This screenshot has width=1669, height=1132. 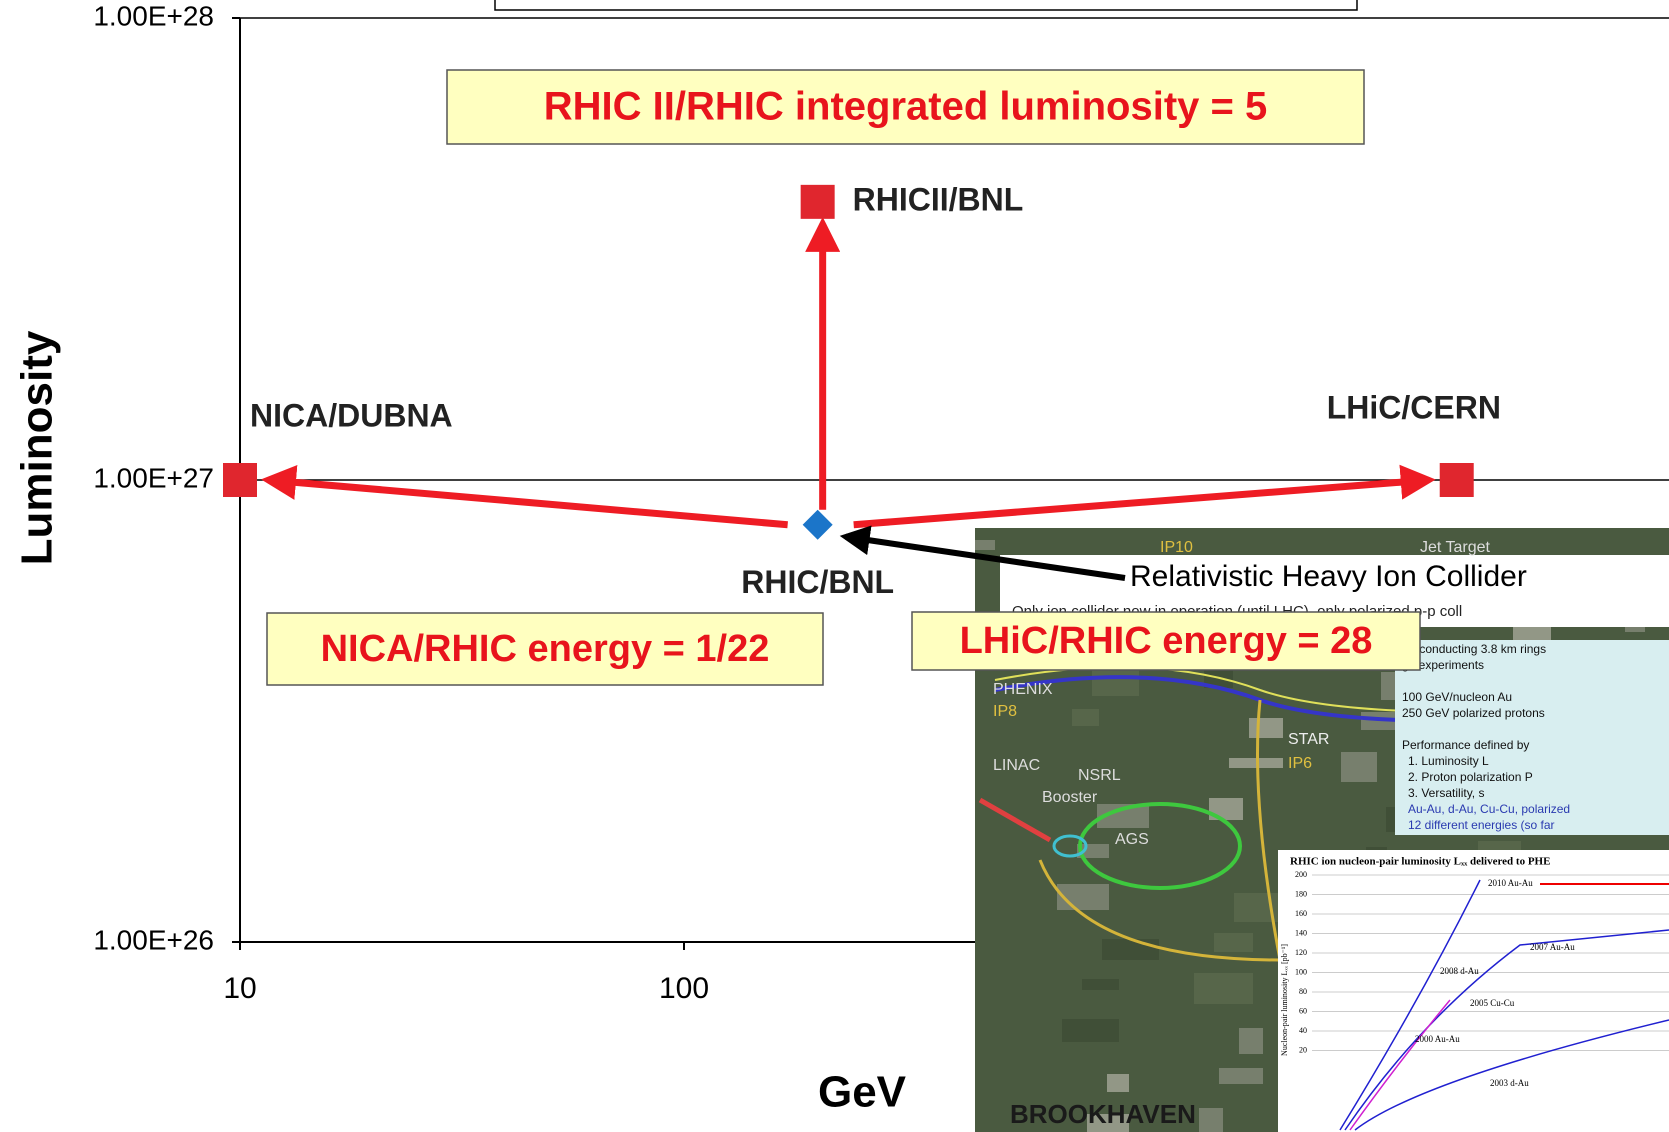 I want to click on inset-label: IP8, so click(x=1005, y=711).